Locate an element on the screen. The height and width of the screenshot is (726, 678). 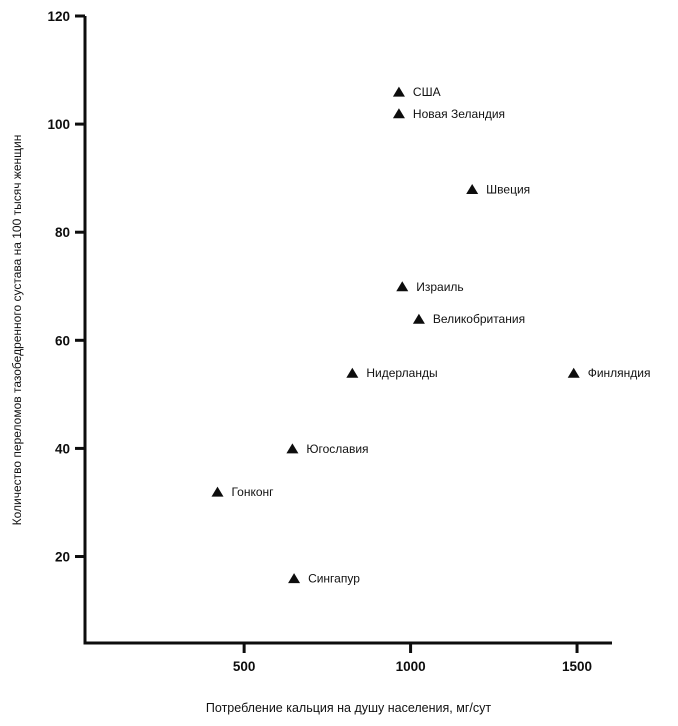
y-tick-label: 100 is located at coordinates (58, 124).